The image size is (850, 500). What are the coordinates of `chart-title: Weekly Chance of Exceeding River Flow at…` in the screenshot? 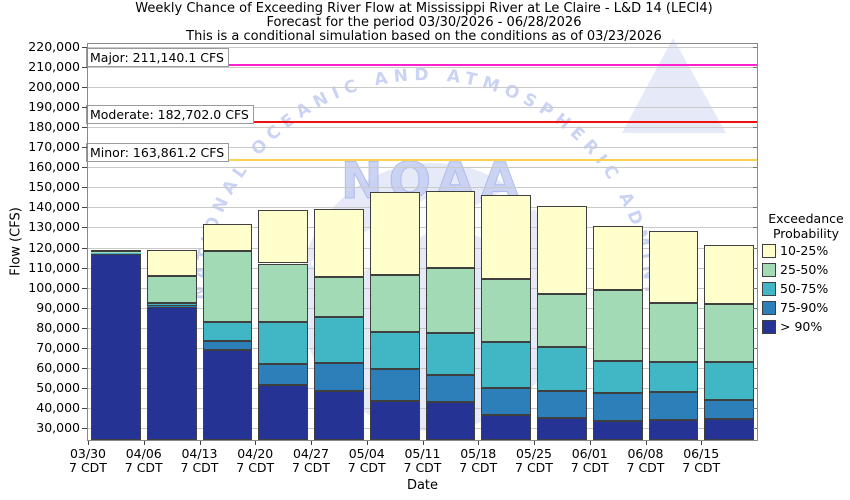 It's located at (424, 8).